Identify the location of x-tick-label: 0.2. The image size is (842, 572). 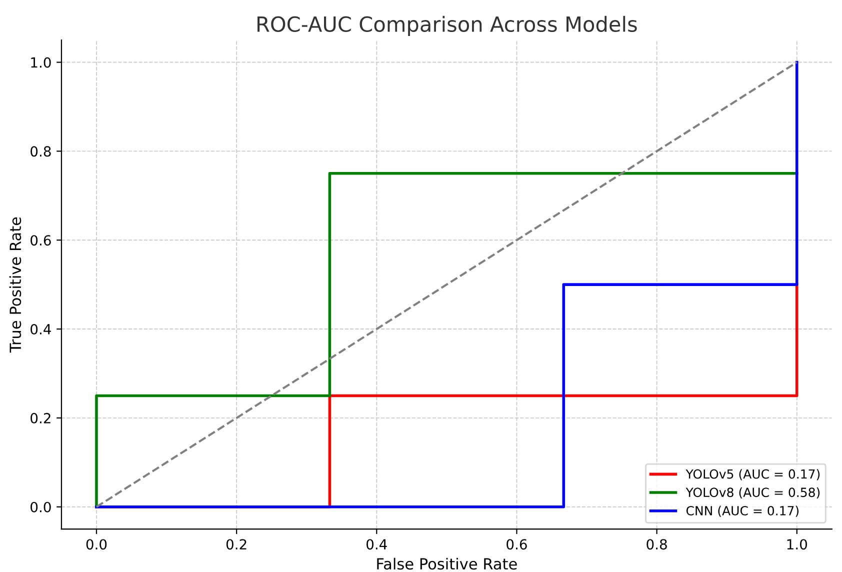
(236, 544).